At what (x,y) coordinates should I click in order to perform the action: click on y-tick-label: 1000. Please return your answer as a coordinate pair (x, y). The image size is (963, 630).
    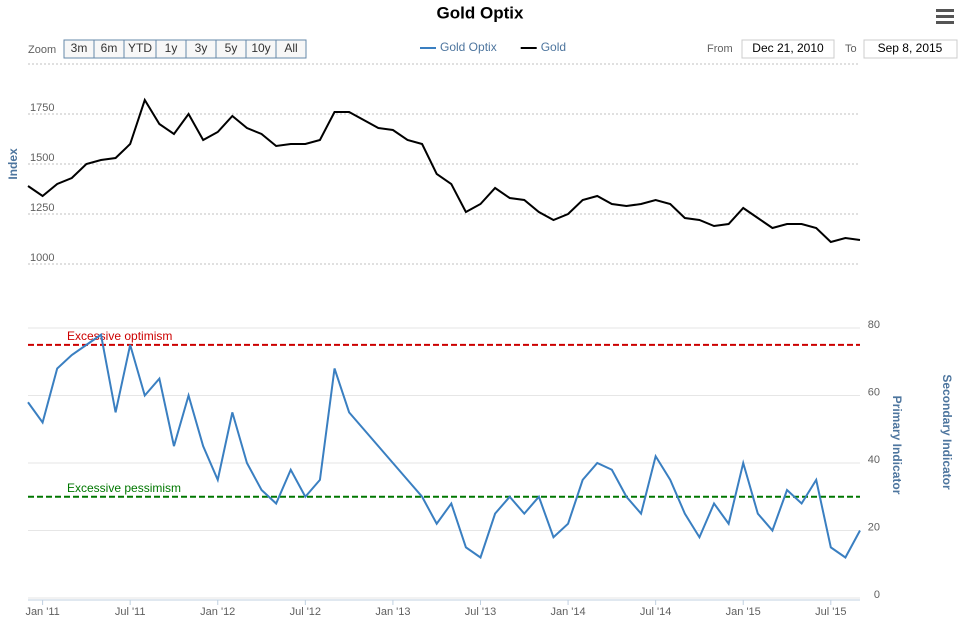
    Looking at the image, I should click on (42, 258).